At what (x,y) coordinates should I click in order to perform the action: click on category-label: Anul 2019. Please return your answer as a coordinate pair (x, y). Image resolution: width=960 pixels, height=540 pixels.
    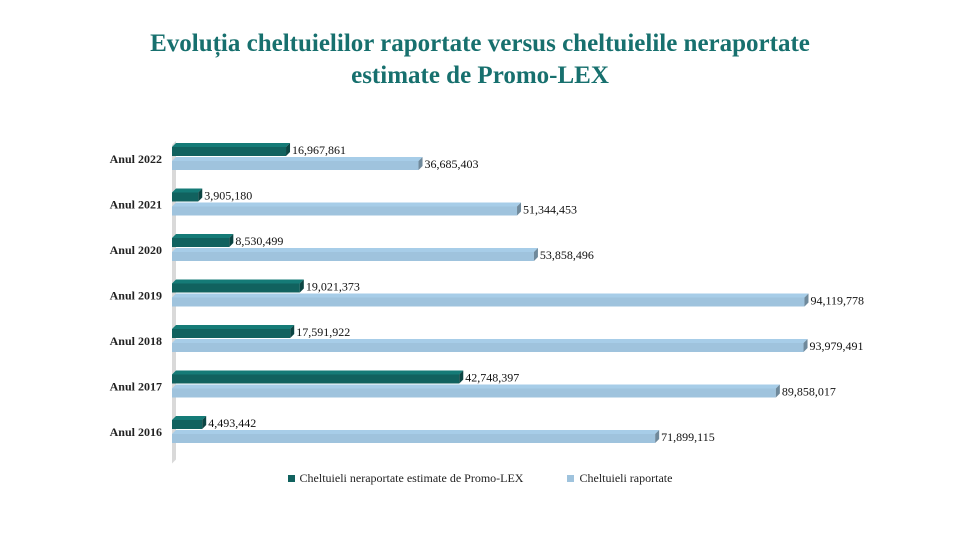
    Looking at the image, I should click on (136, 296).